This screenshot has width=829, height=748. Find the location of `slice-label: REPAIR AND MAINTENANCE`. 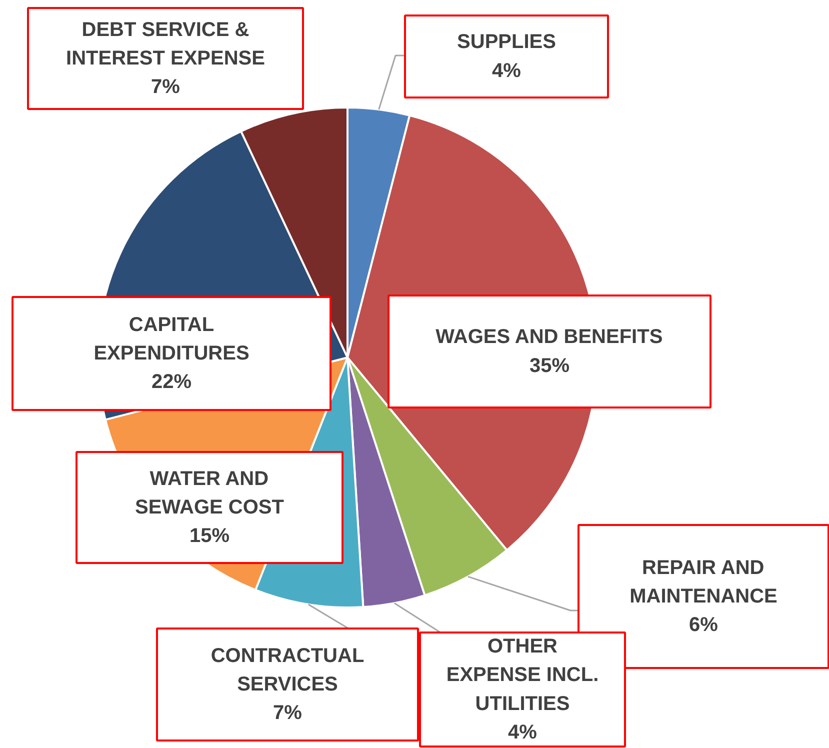

slice-label: REPAIR AND MAINTENANCE is located at coordinates (704, 582).